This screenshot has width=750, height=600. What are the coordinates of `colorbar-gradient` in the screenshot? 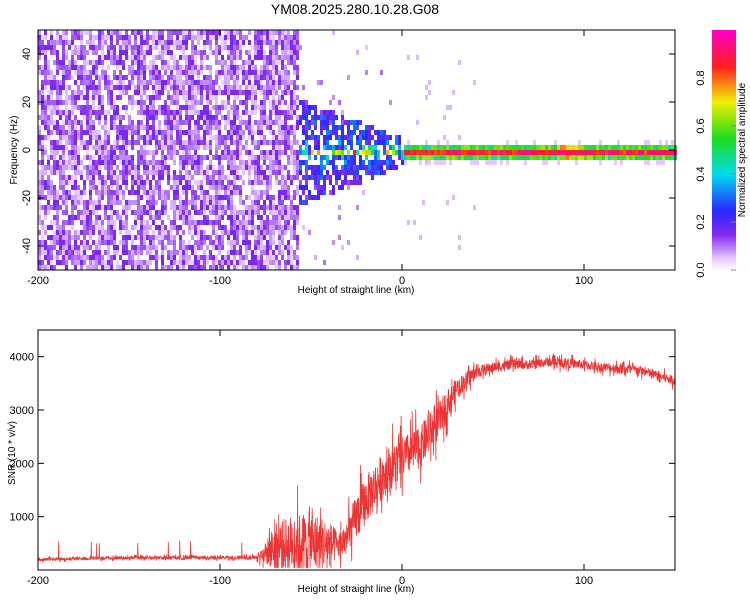 It's located at (724, 150).